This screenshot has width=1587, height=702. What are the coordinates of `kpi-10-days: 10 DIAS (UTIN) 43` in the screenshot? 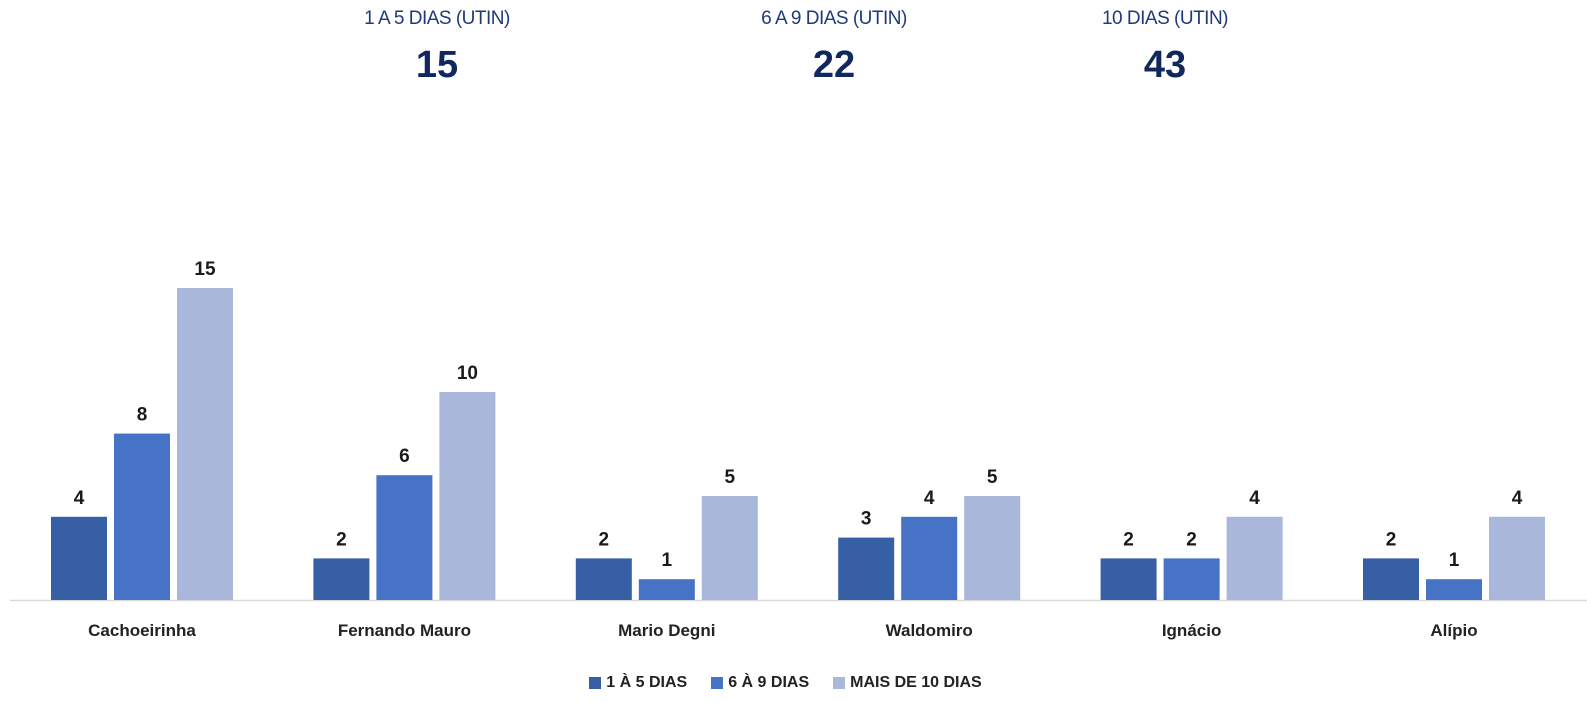 It's located at (1165, 47).